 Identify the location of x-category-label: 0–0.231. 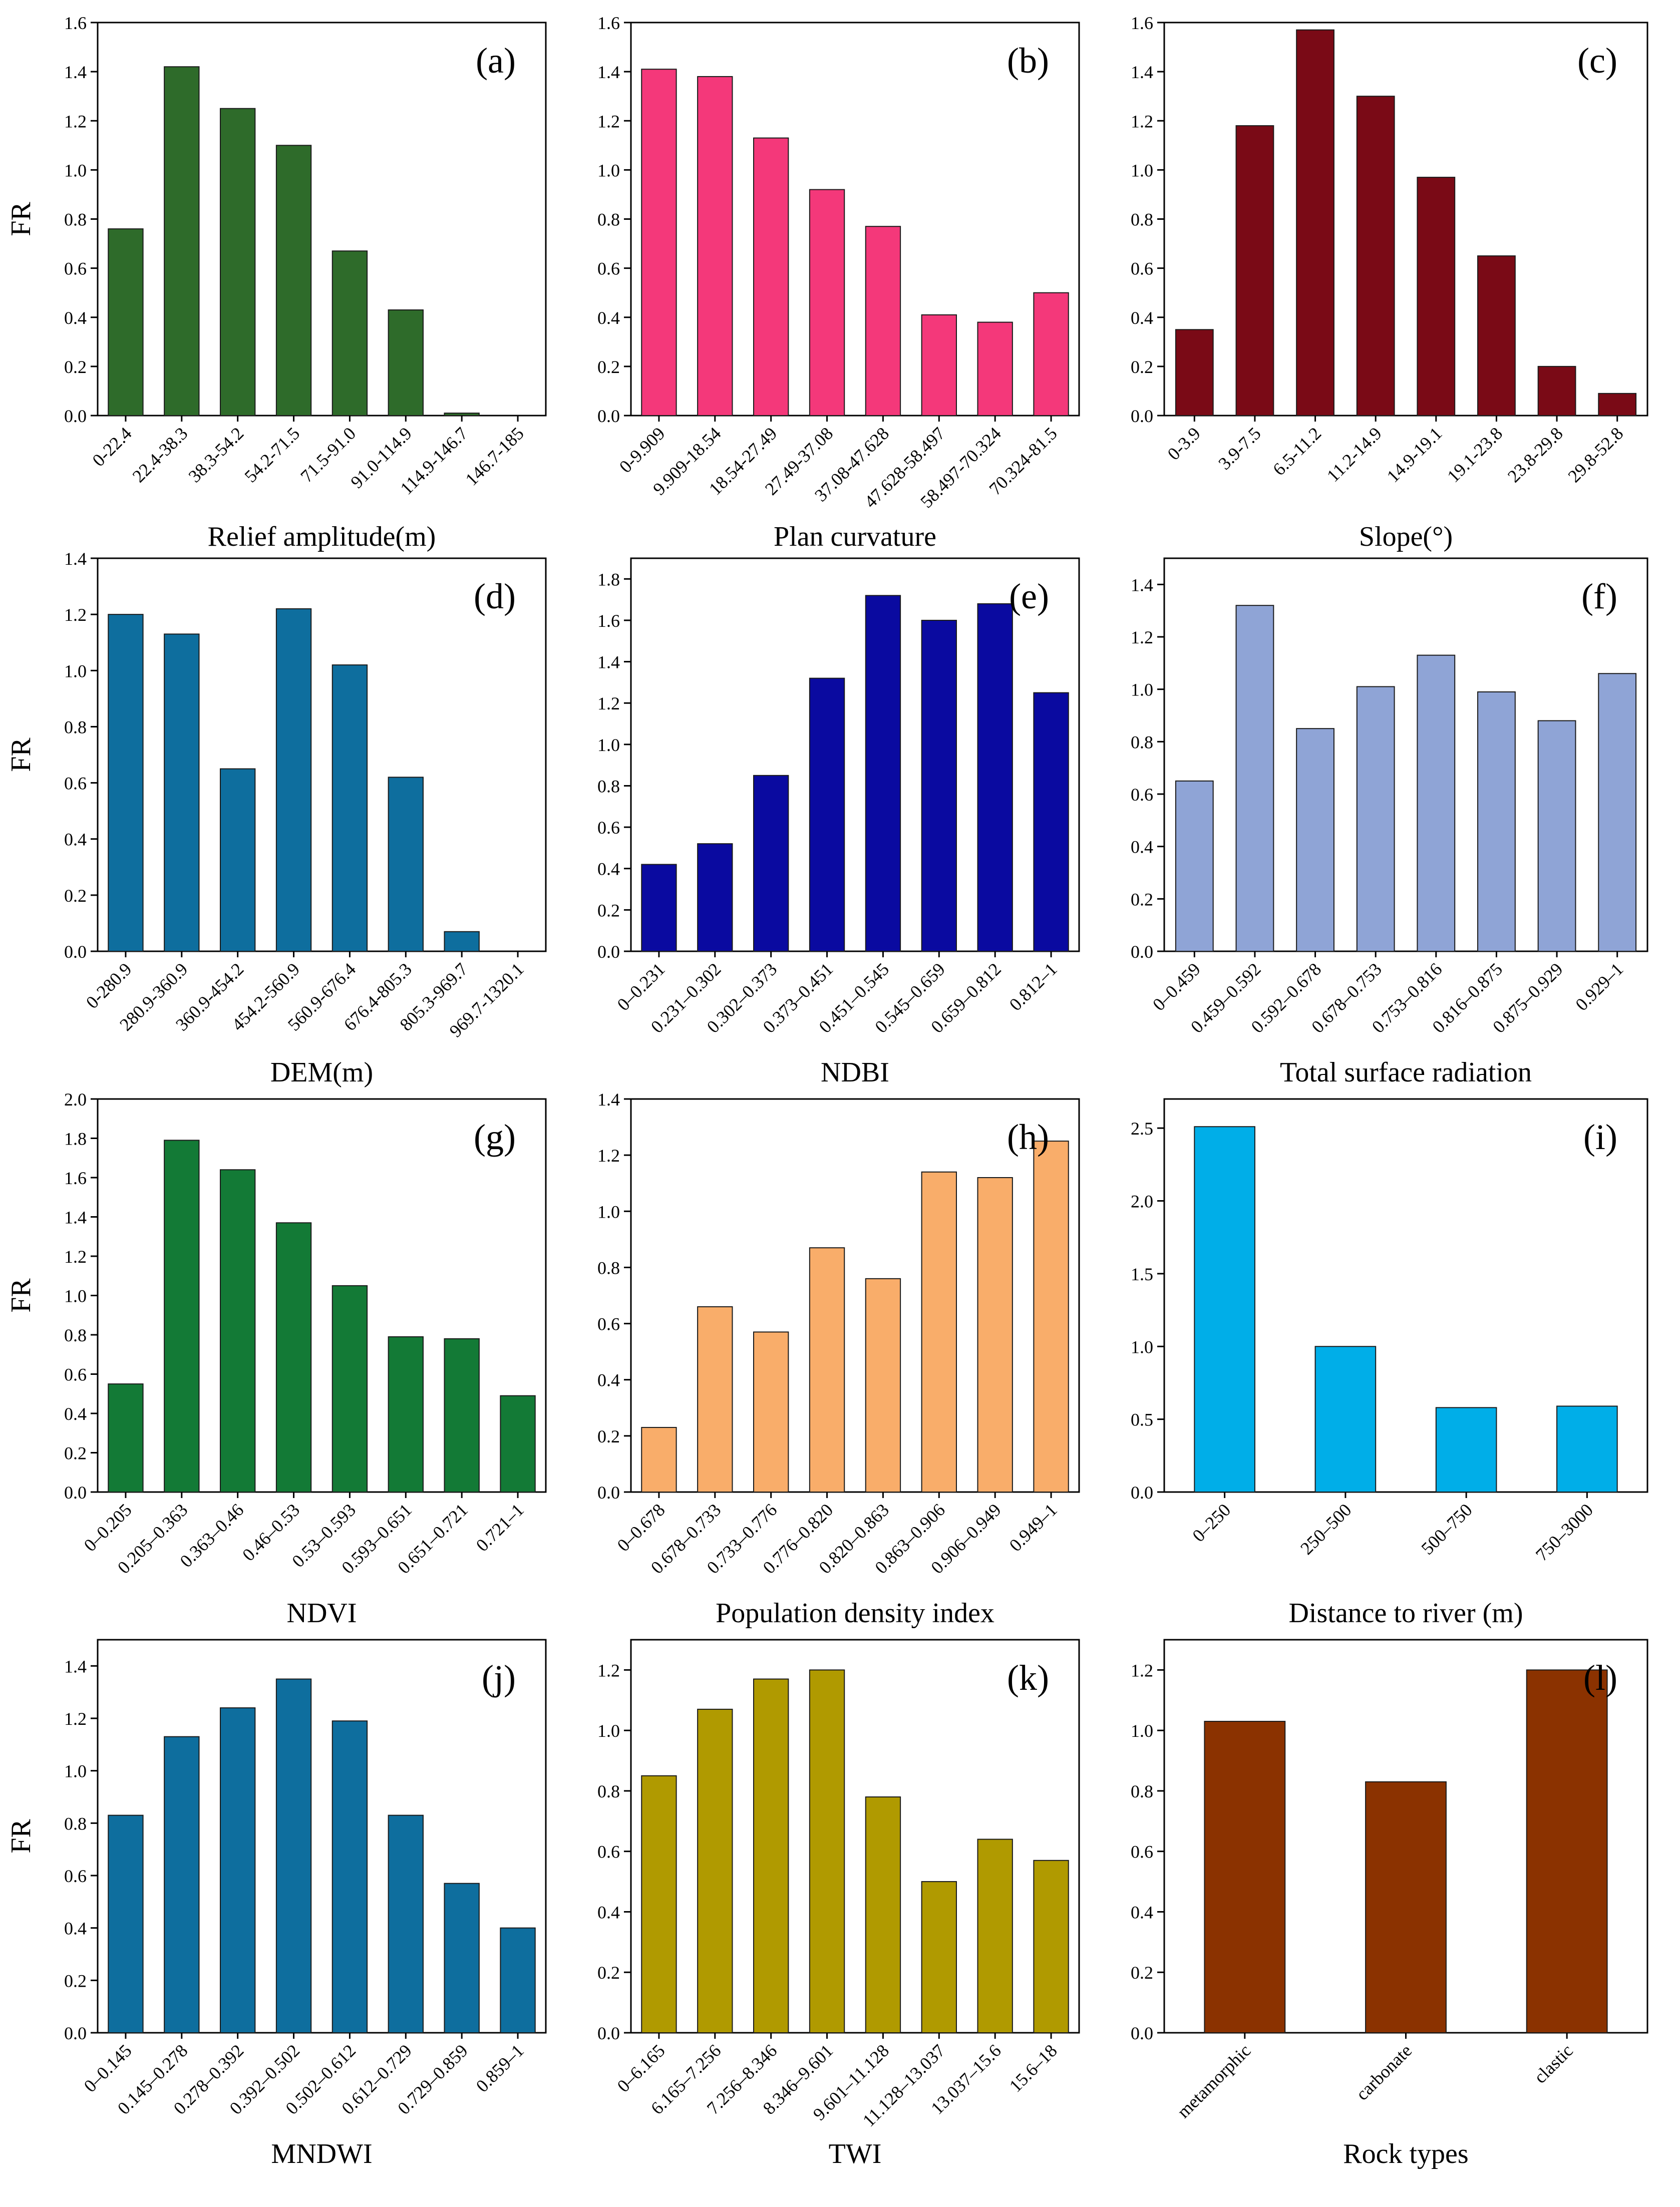
(641, 986).